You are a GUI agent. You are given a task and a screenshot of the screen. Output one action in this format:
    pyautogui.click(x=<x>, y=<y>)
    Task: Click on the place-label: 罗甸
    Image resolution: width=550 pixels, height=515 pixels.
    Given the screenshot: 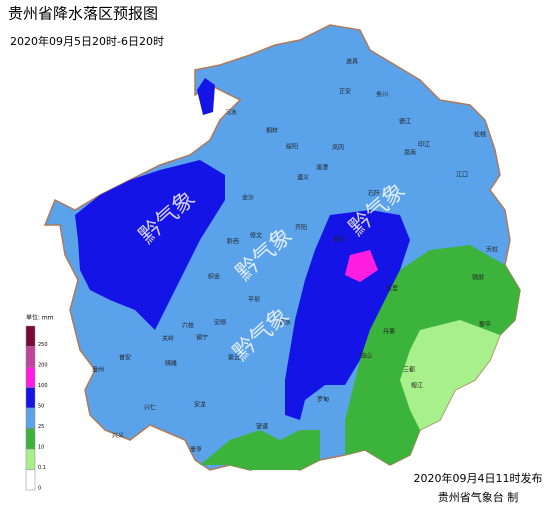 What is the action you would take?
    pyautogui.click(x=323, y=400)
    